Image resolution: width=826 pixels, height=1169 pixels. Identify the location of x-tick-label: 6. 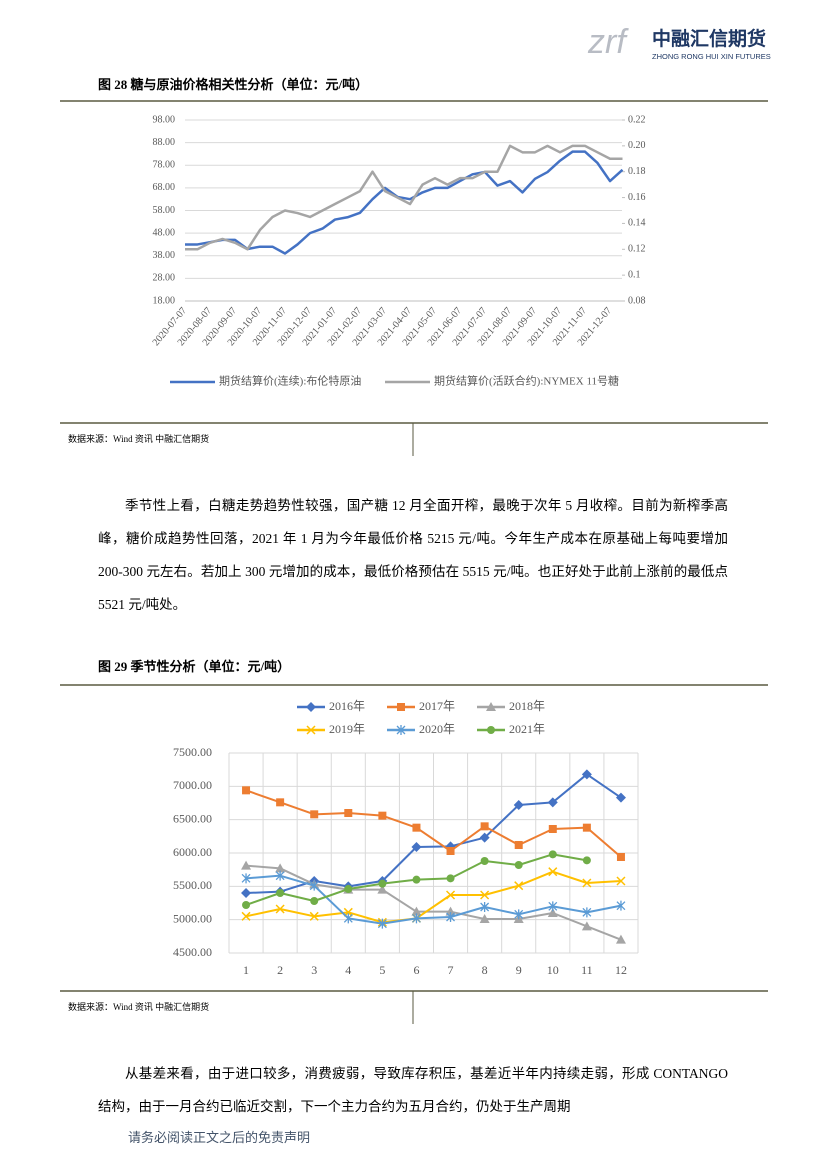
(416, 970).